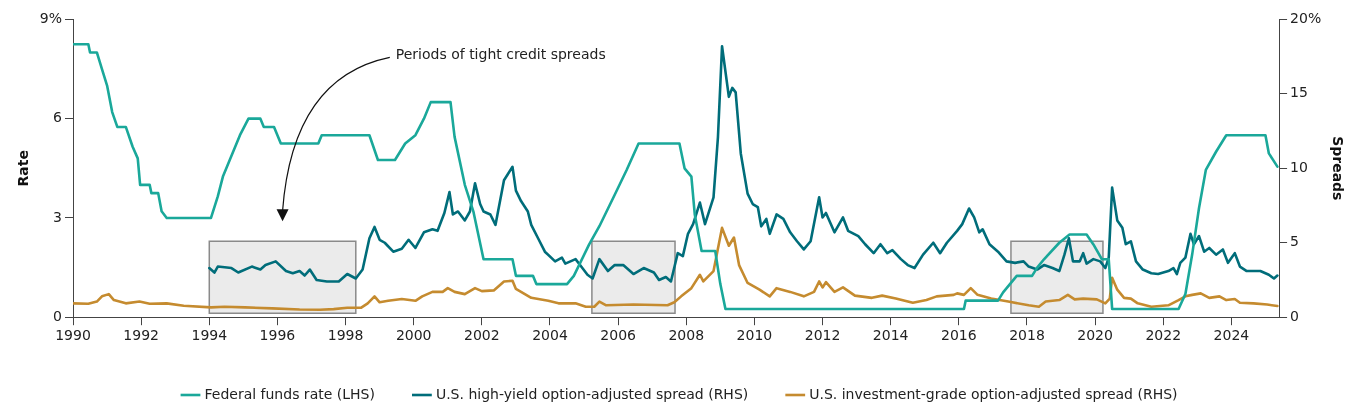 The image size is (1361, 420). I want to click on x-tick-label: 2018, so click(1027, 335).